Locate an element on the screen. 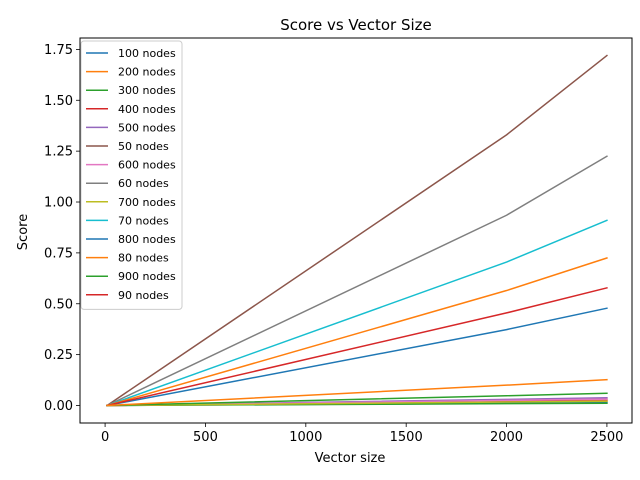 The width and height of the screenshot is (640, 480). chart-title: Score vs Vector Size is located at coordinates (356, 25).